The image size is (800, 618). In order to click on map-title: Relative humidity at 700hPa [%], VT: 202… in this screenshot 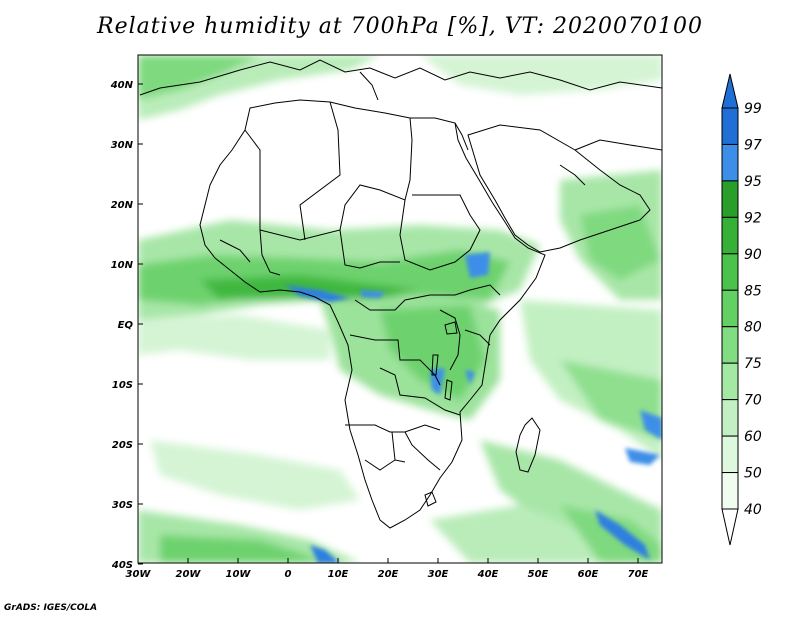, I will do `click(400, 26)`.